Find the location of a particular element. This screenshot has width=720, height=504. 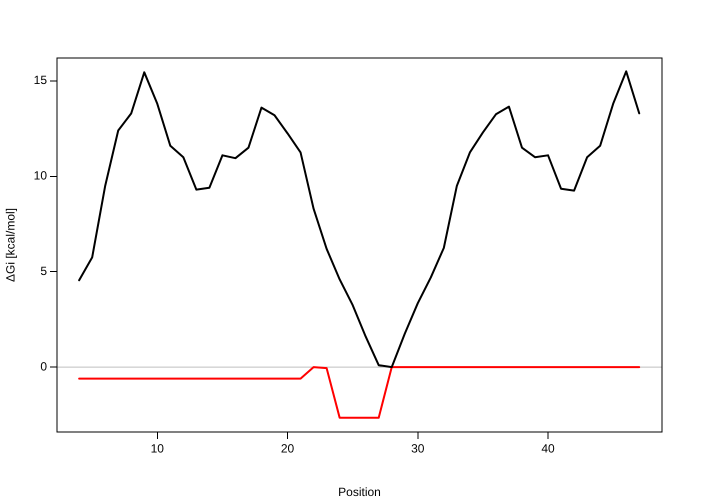

y-tick-label: 15 is located at coordinates (41, 80).